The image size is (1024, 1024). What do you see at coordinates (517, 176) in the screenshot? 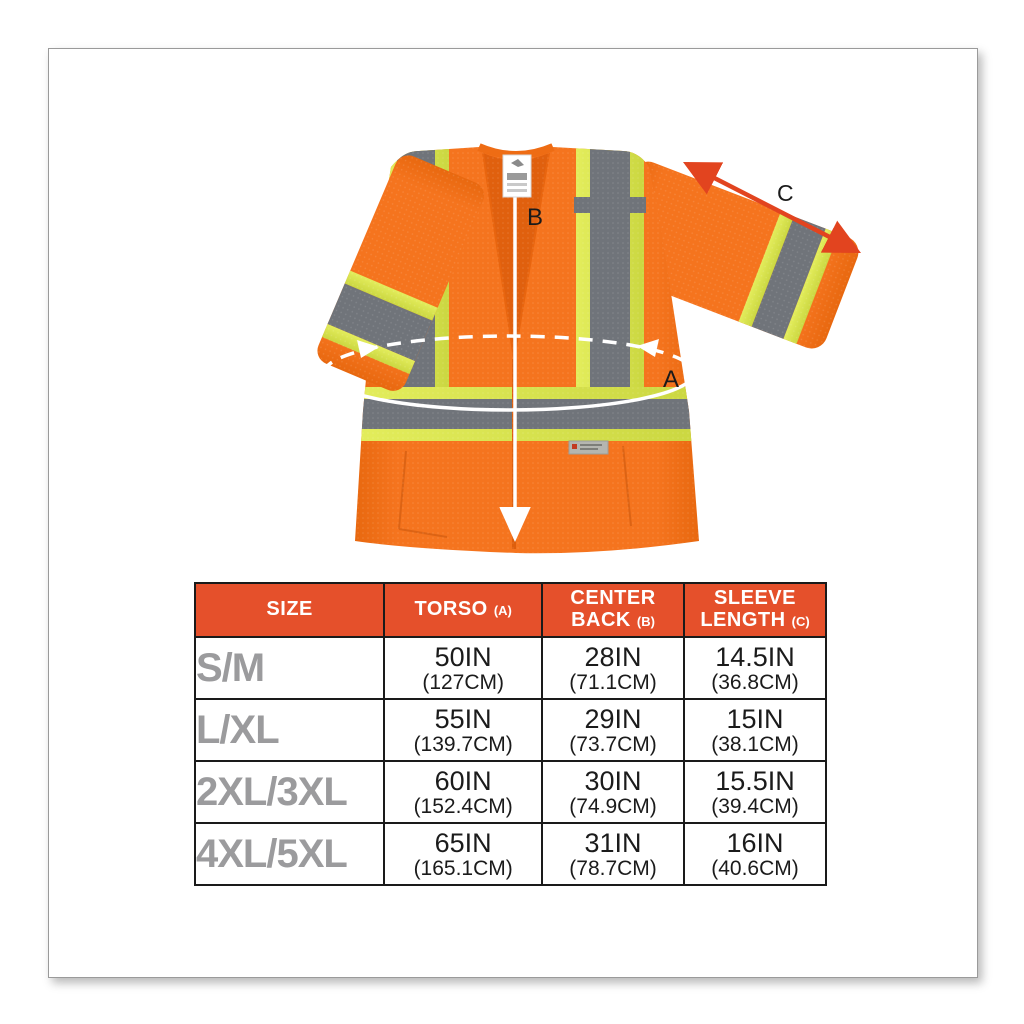
I see `brand-tag` at bounding box center [517, 176].